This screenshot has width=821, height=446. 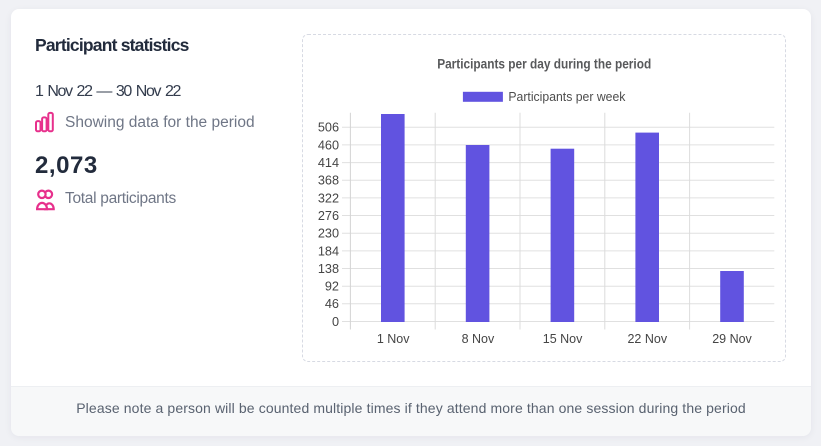 I want to click on svg-text:Participants per day during th: Participants per day during the period, so click(x=544, y=63).